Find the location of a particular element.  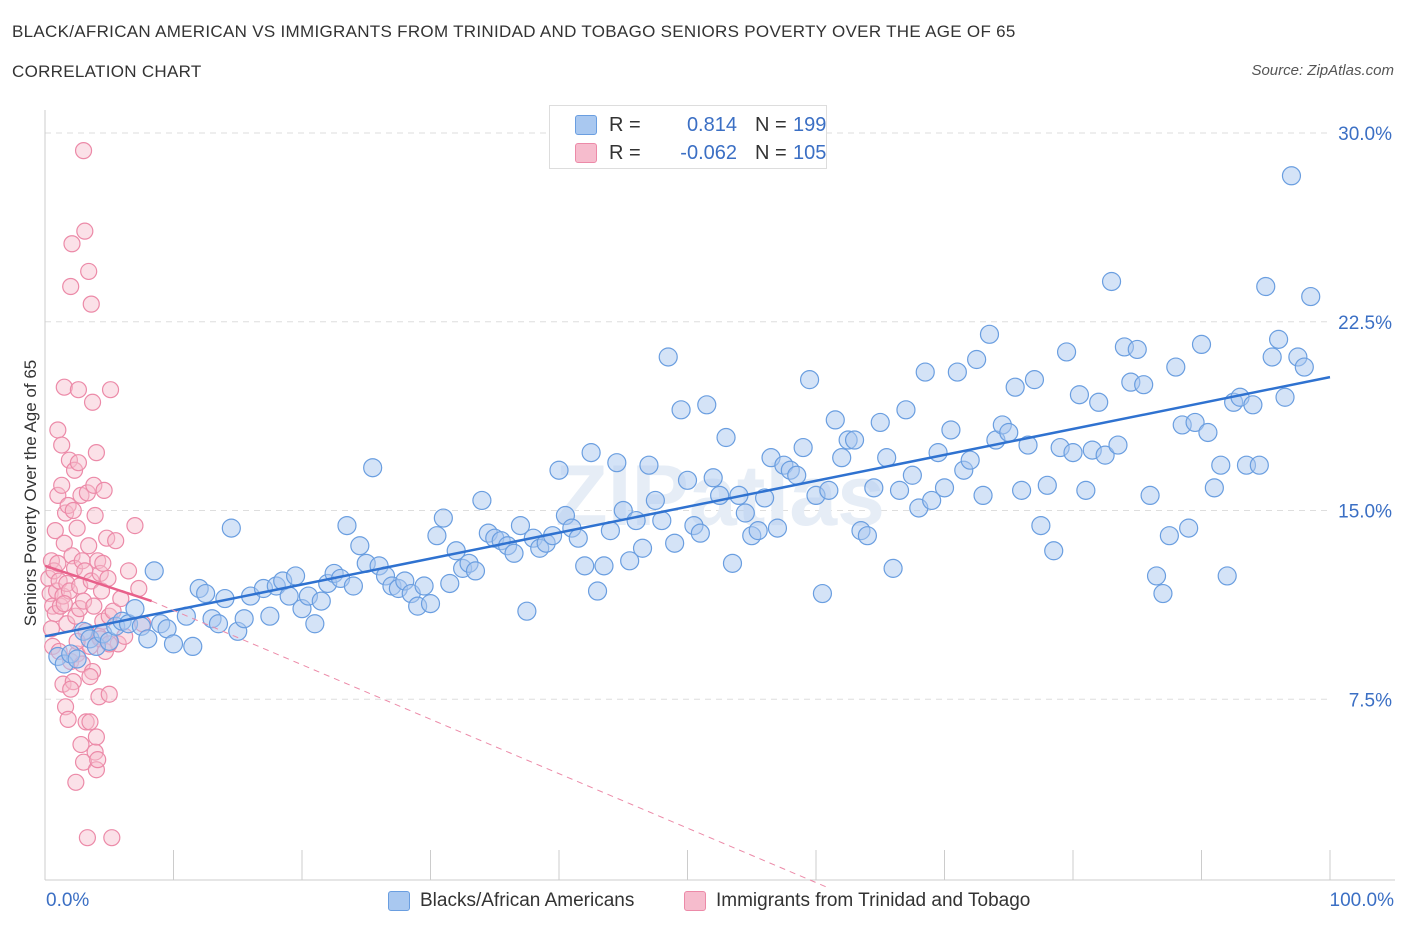

blue-swatch is located at coordinates (586, 125).